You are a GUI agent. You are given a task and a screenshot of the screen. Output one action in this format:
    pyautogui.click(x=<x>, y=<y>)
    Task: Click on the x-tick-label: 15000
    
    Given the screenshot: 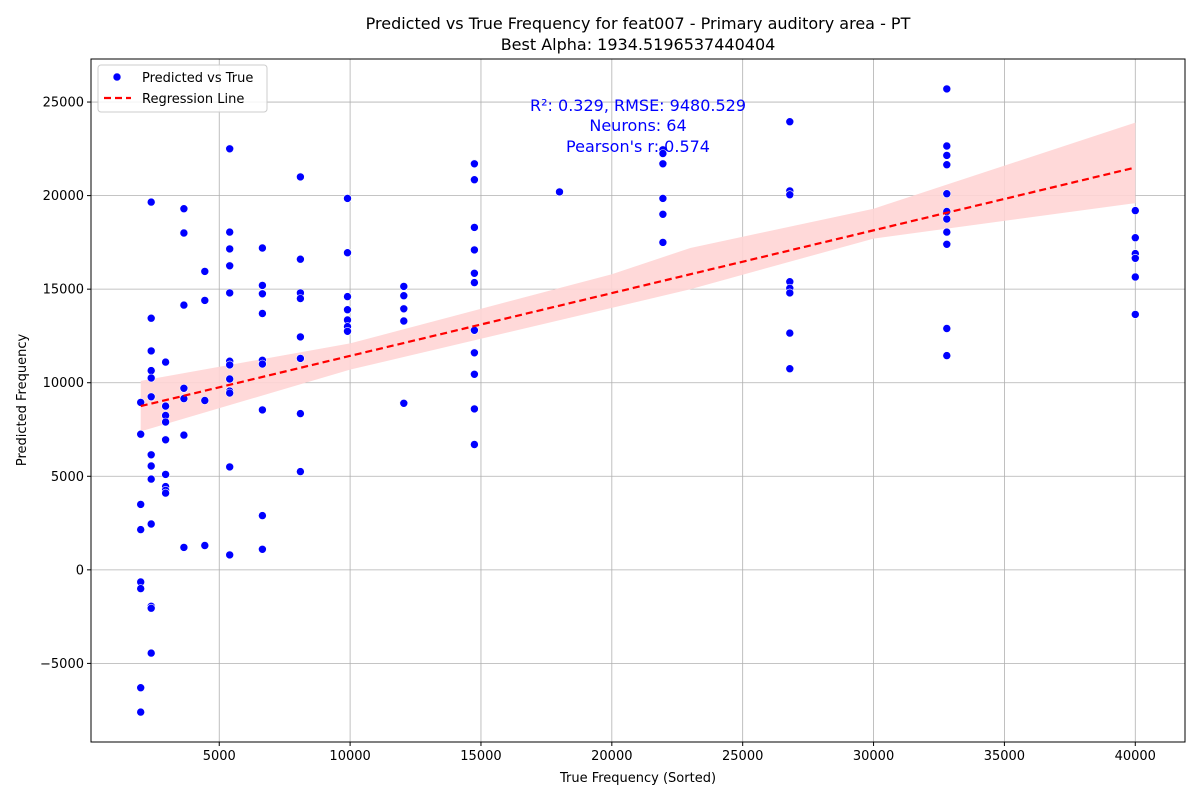 What is the action you would take?
    pyautogui.click(x=480, y=756)
    